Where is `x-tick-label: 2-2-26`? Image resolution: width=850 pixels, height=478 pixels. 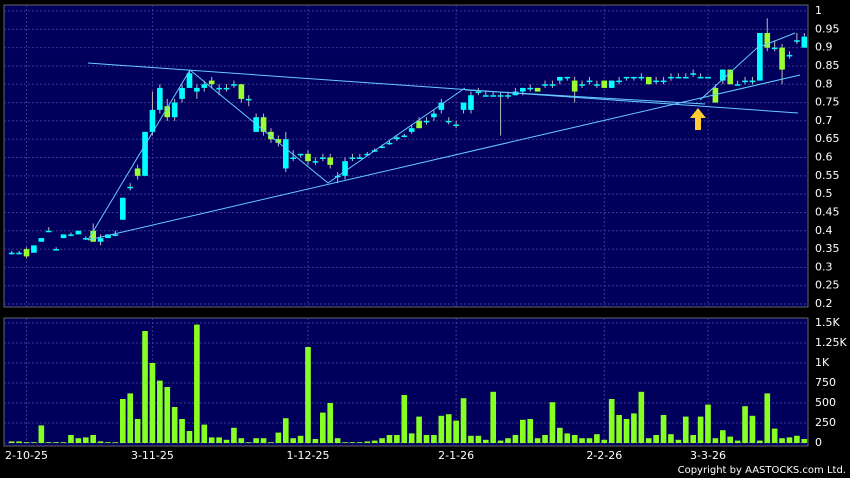
x-tick-label: 2-2-26 is located at coordinates (604, 455).